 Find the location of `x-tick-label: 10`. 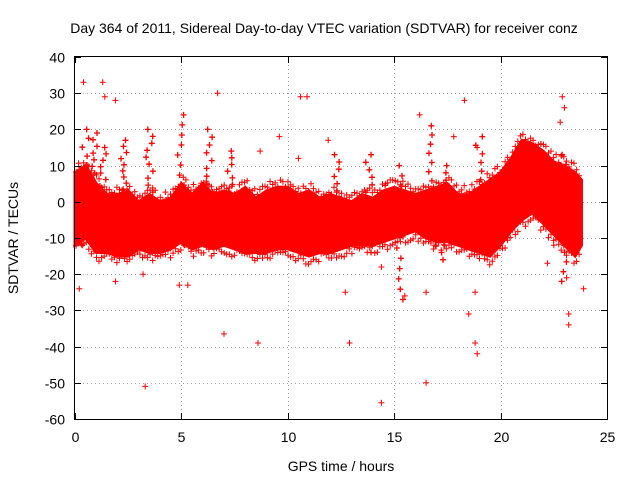

x-tick-label: 10 is located at coordinates (289, 437).